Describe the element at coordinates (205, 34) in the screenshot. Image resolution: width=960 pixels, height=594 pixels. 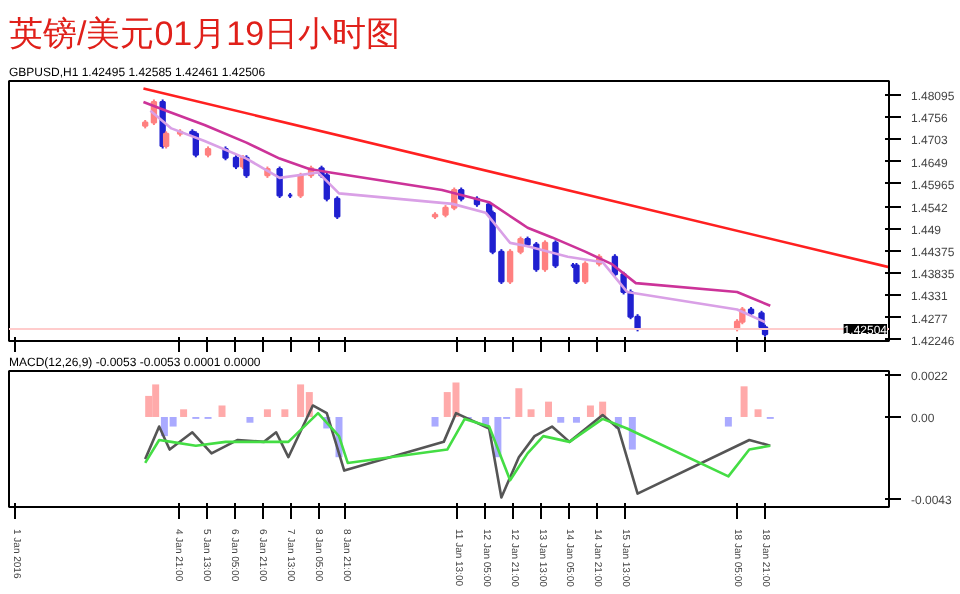
I see `chart-title: 英镑/美元01月19日小时图` at that location.